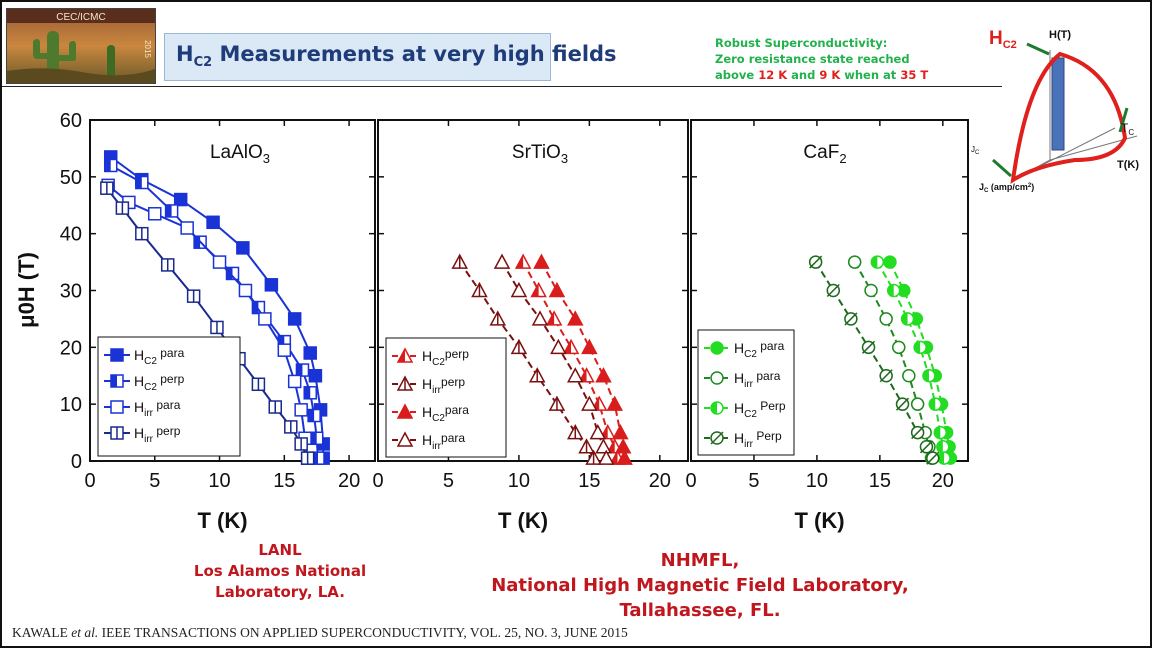 This screenshot has width=1156, height=652. I want to click on note-line-3: above 12 K and 9 K when at 35 T, so click(822, 75).